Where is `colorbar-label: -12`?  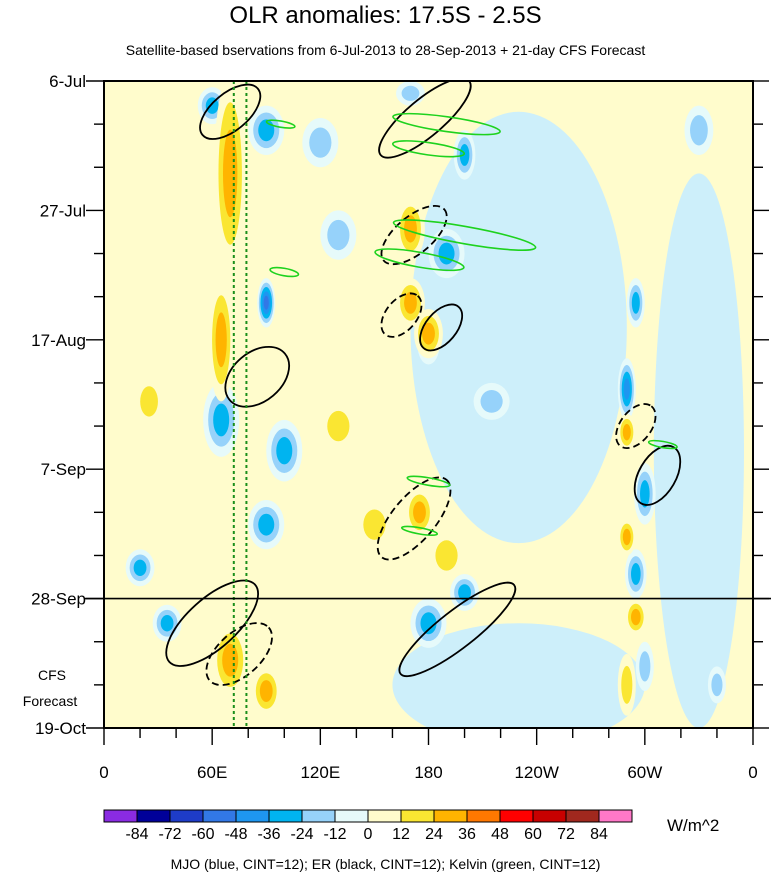
colorbar-label: -12 is located at coordinates (334, 834).